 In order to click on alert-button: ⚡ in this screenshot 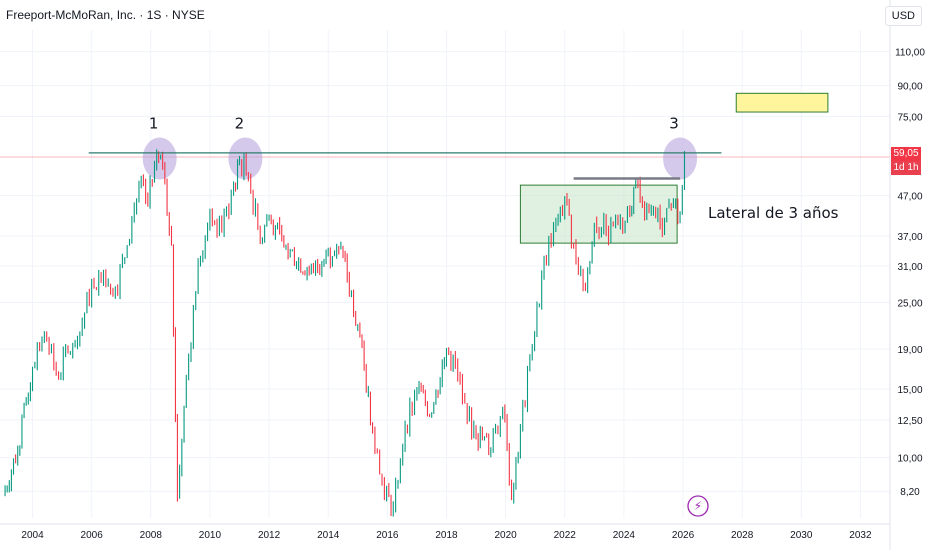, I will do `click(698, 506)`.